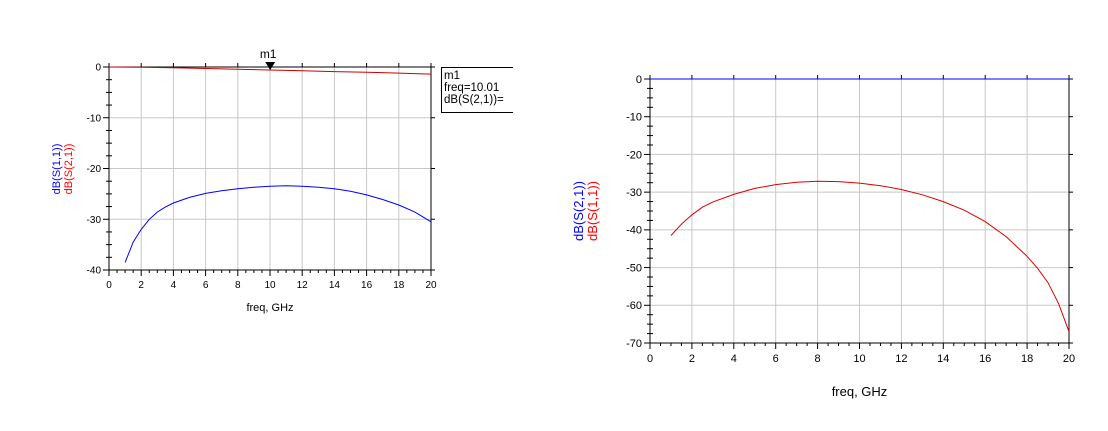 The width and height of the screenshot is (1108, 431). Describe the element at coordinates (452, 76) in the screenshot. I see `readout-line: m1` at that location.